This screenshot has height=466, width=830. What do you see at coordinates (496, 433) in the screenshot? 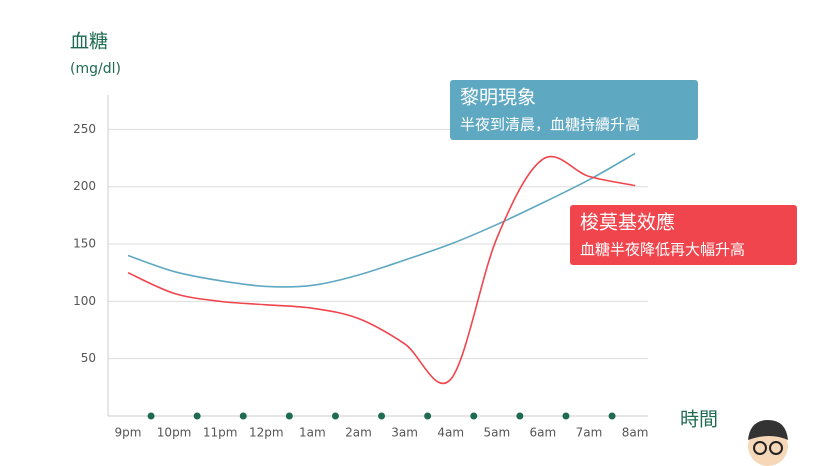
I see `x-tick-label: 5am` at bounding box center [496, 433].